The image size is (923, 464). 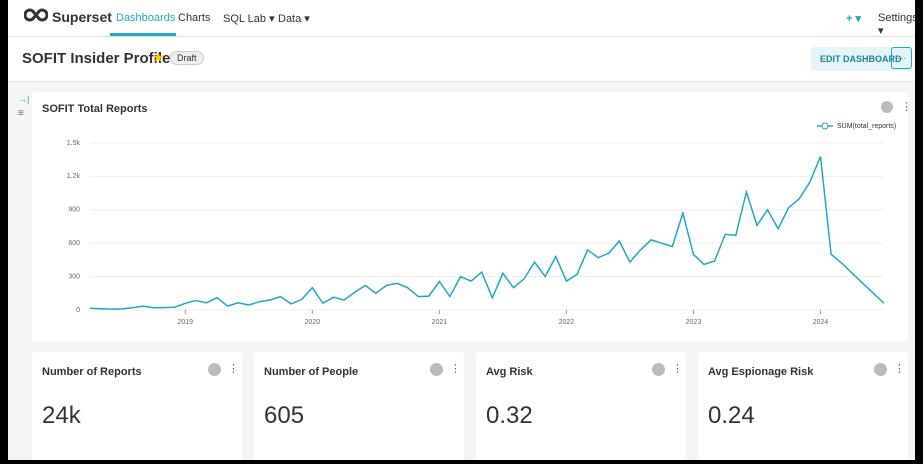 I want to click on expand-filters: →|, so click(x=24, y=99).